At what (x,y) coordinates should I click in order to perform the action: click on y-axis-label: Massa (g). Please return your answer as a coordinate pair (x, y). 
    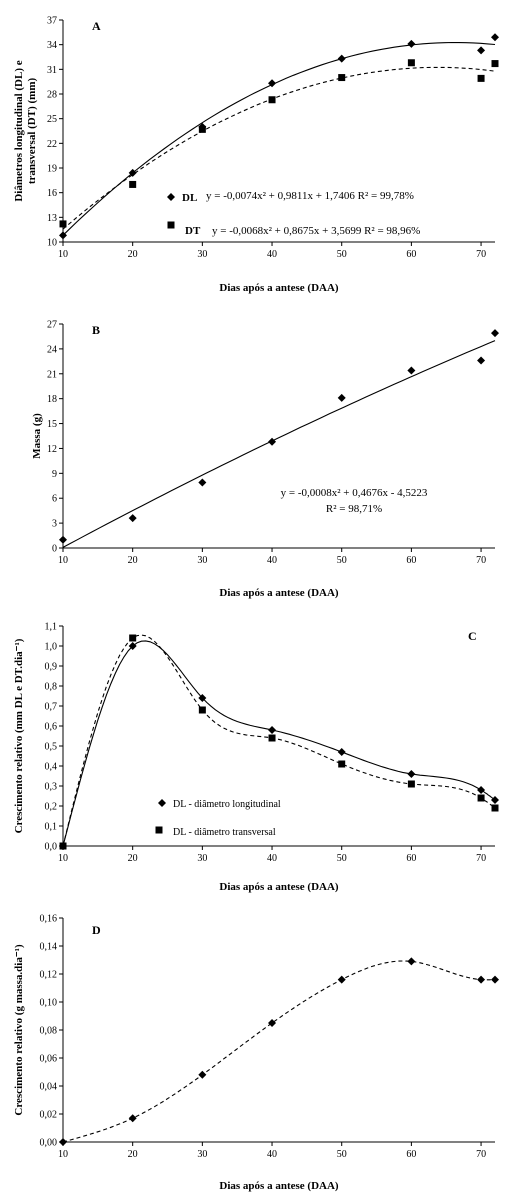
    Looking at the image, I should click on (37, 436).